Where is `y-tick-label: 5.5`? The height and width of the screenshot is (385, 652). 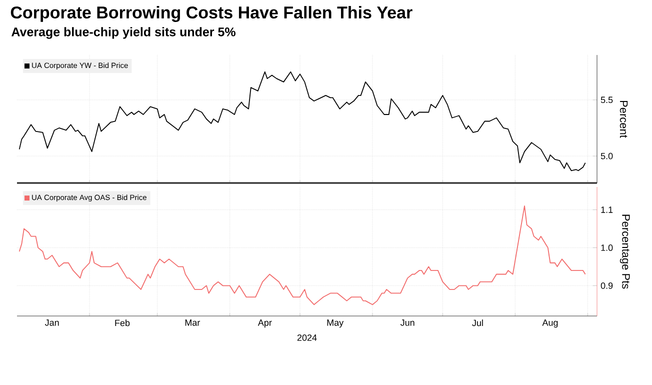 y-tick-label: 5.5 is located at coordinates (606, 100).